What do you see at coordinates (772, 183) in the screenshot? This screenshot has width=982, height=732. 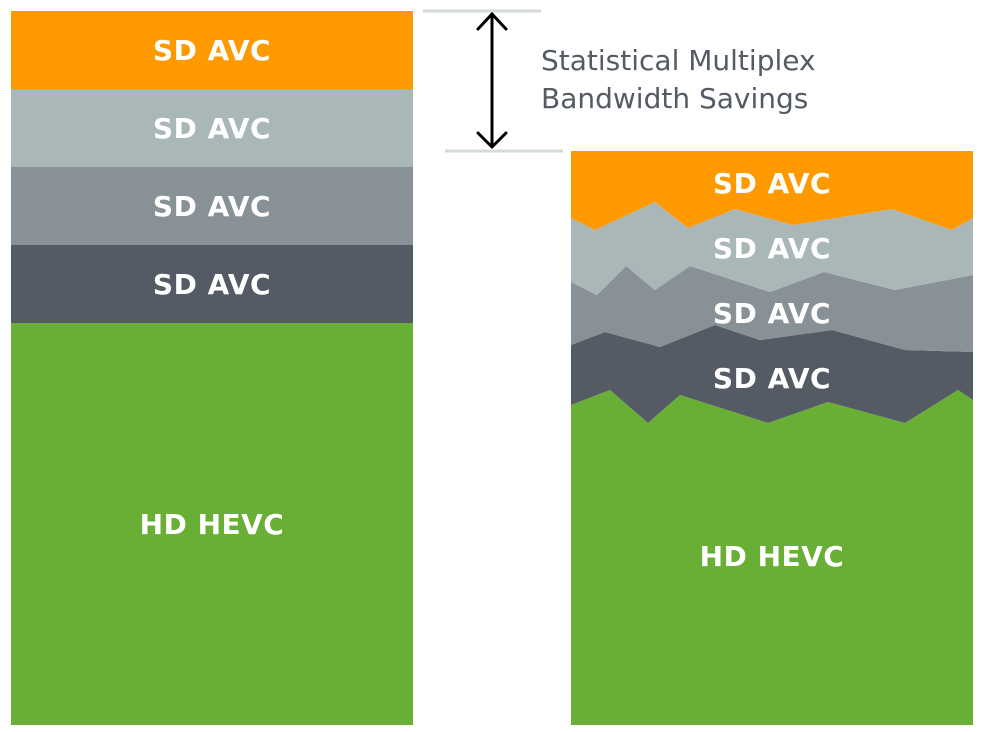 I see `statmux-label-sd-avc-1: SD AVC` at bounding box center [772, 183].